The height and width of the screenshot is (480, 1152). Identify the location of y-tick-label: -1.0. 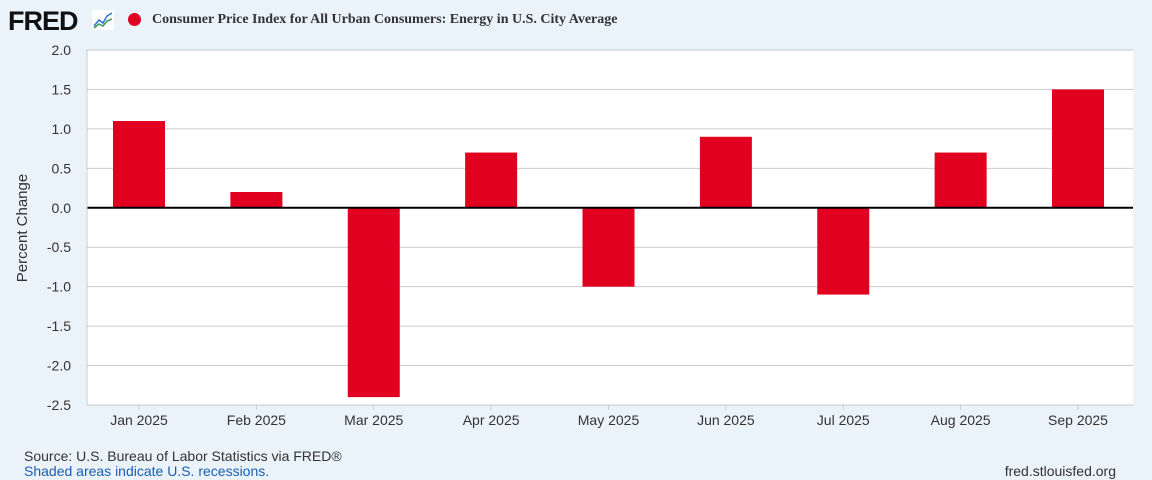
(59, 287).